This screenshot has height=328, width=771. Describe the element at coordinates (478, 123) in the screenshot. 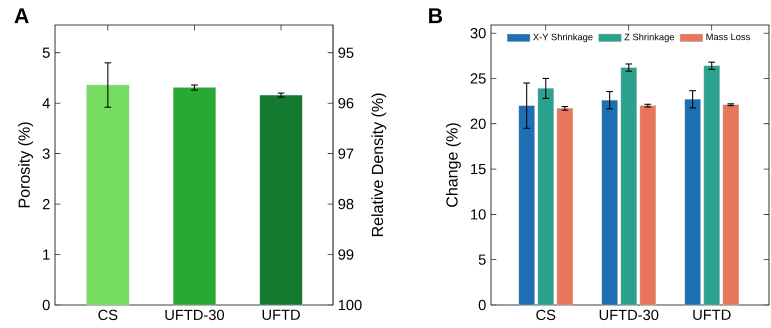

I see `y-tick-label: 20` at that location.